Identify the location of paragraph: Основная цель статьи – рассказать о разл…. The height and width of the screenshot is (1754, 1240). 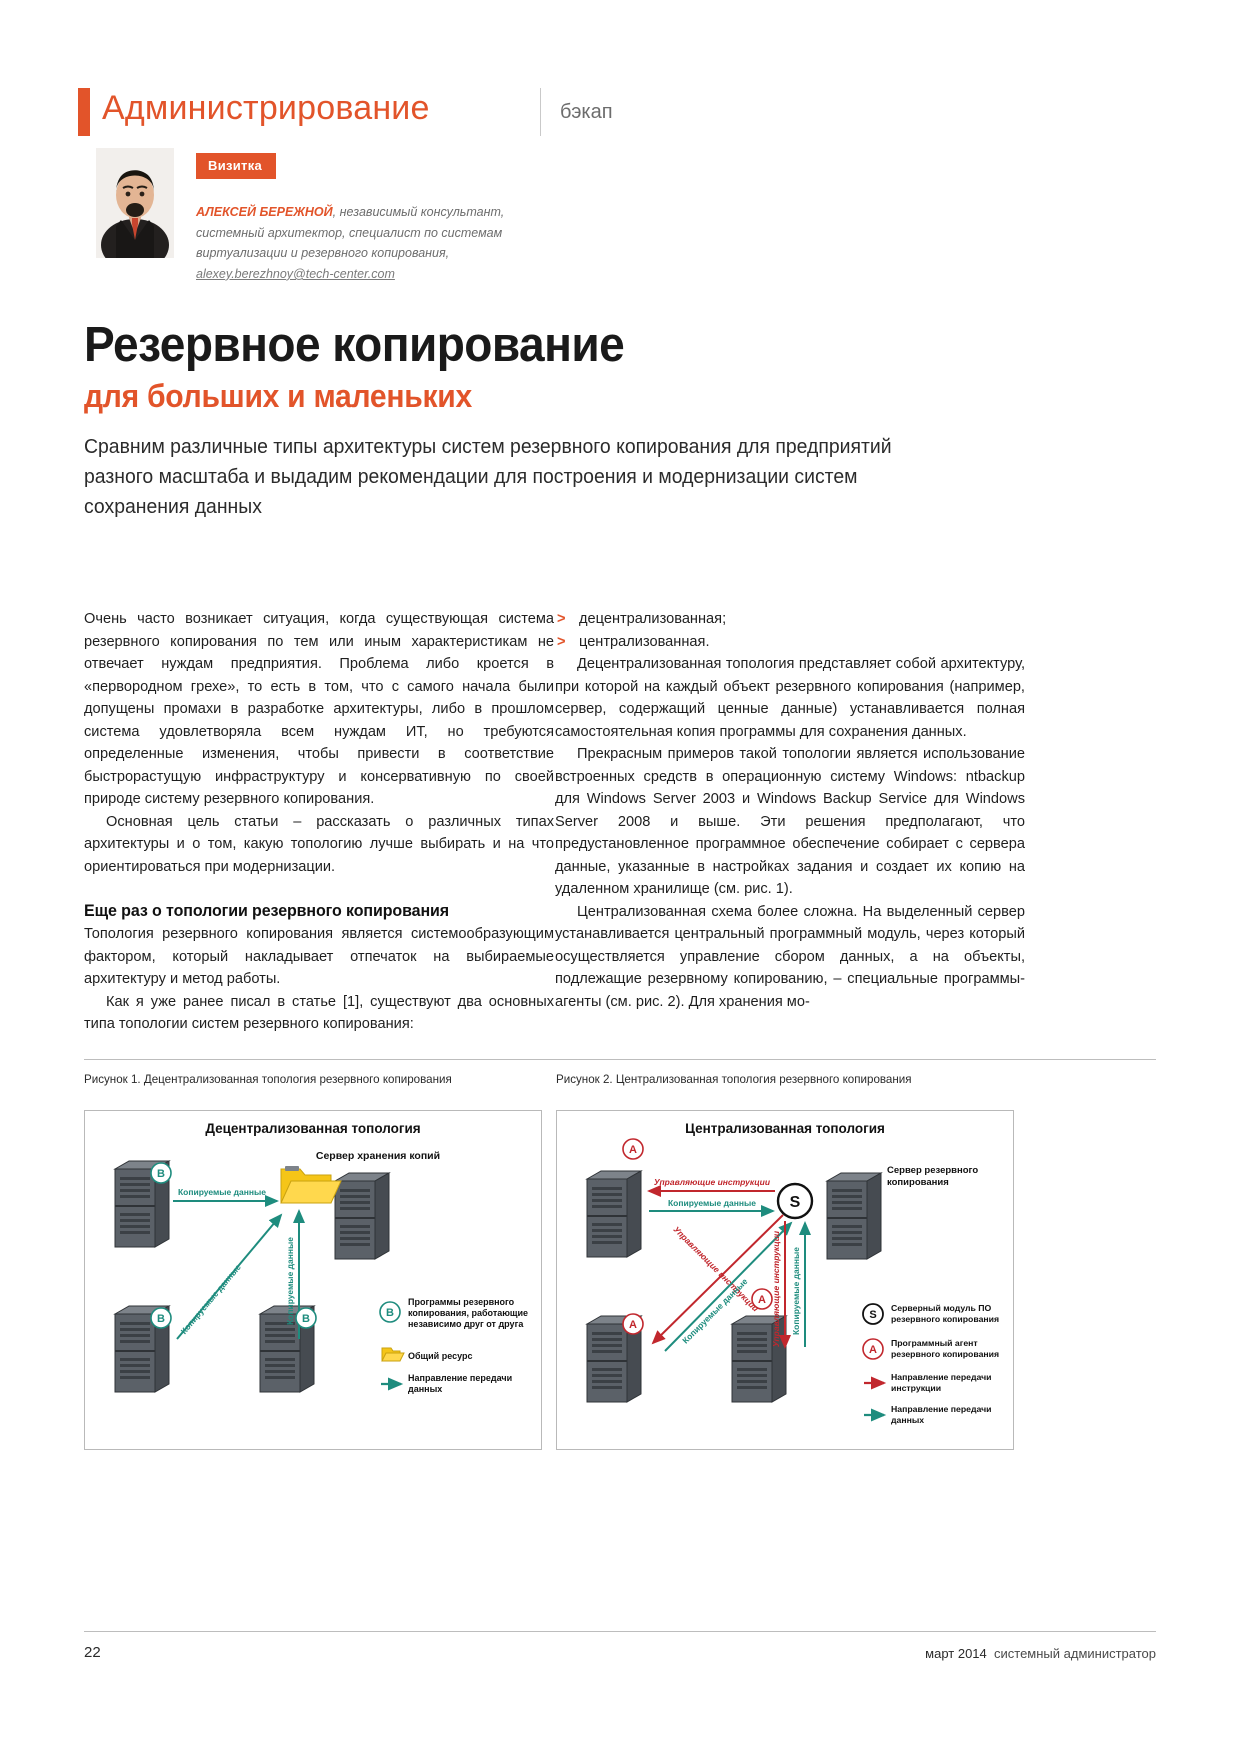
(319, 844).